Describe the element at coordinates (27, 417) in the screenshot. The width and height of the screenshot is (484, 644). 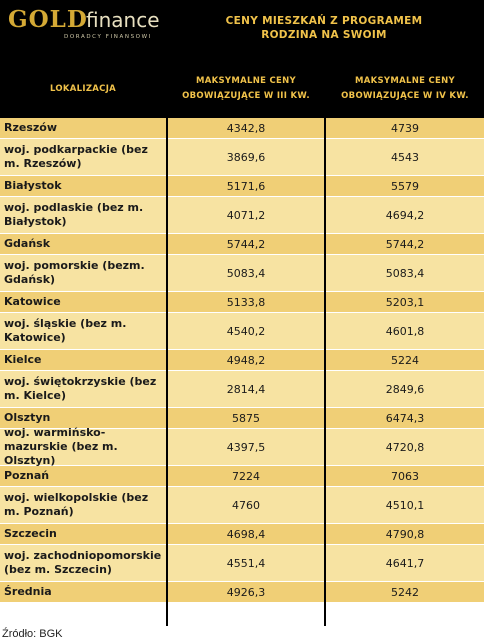
I see `cell-location: Olsztyn` at that location.